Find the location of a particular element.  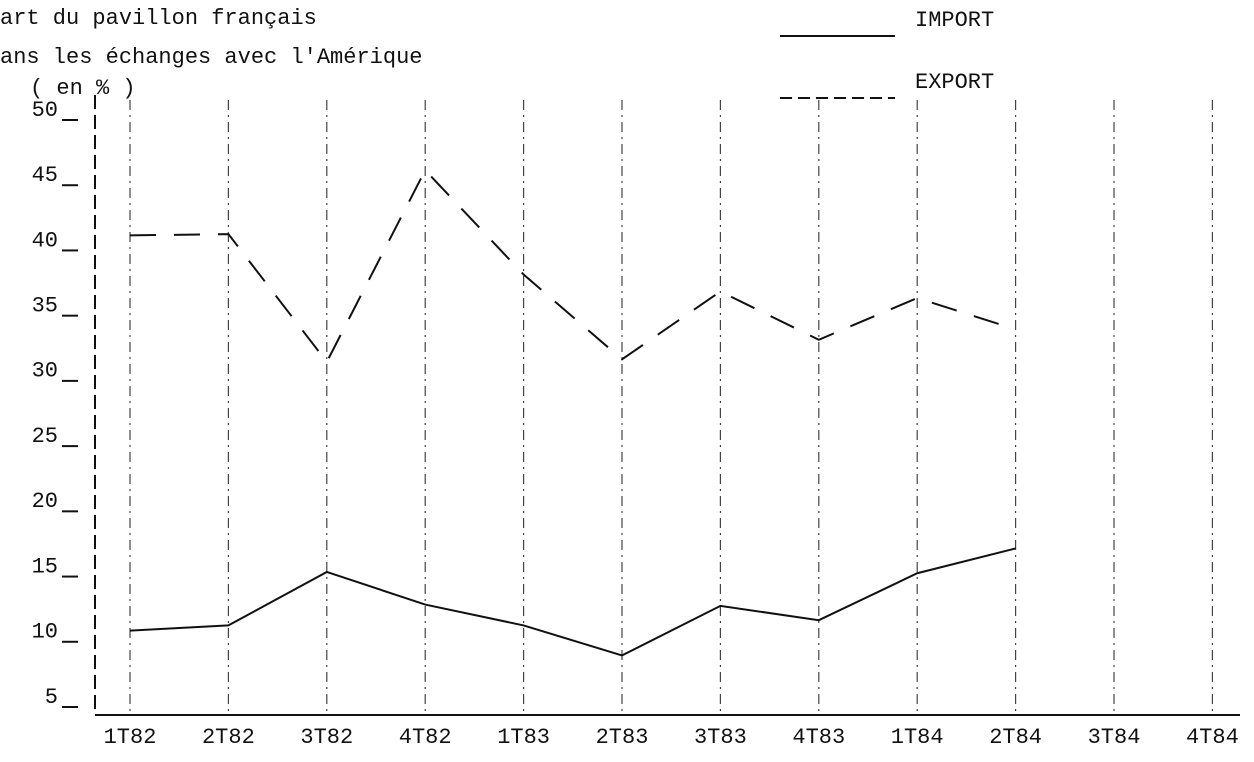

y-tick-label: 10 is located at coordinates (45, 632).